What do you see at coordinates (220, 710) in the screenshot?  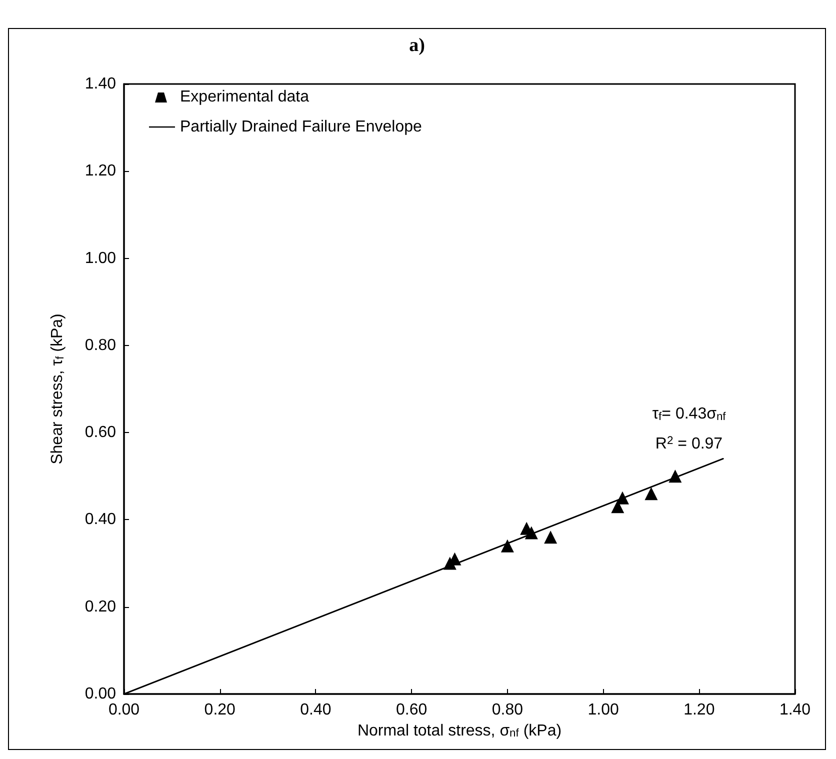 I see `x-tick-label: 0.20` at bounding box center [220, 710].